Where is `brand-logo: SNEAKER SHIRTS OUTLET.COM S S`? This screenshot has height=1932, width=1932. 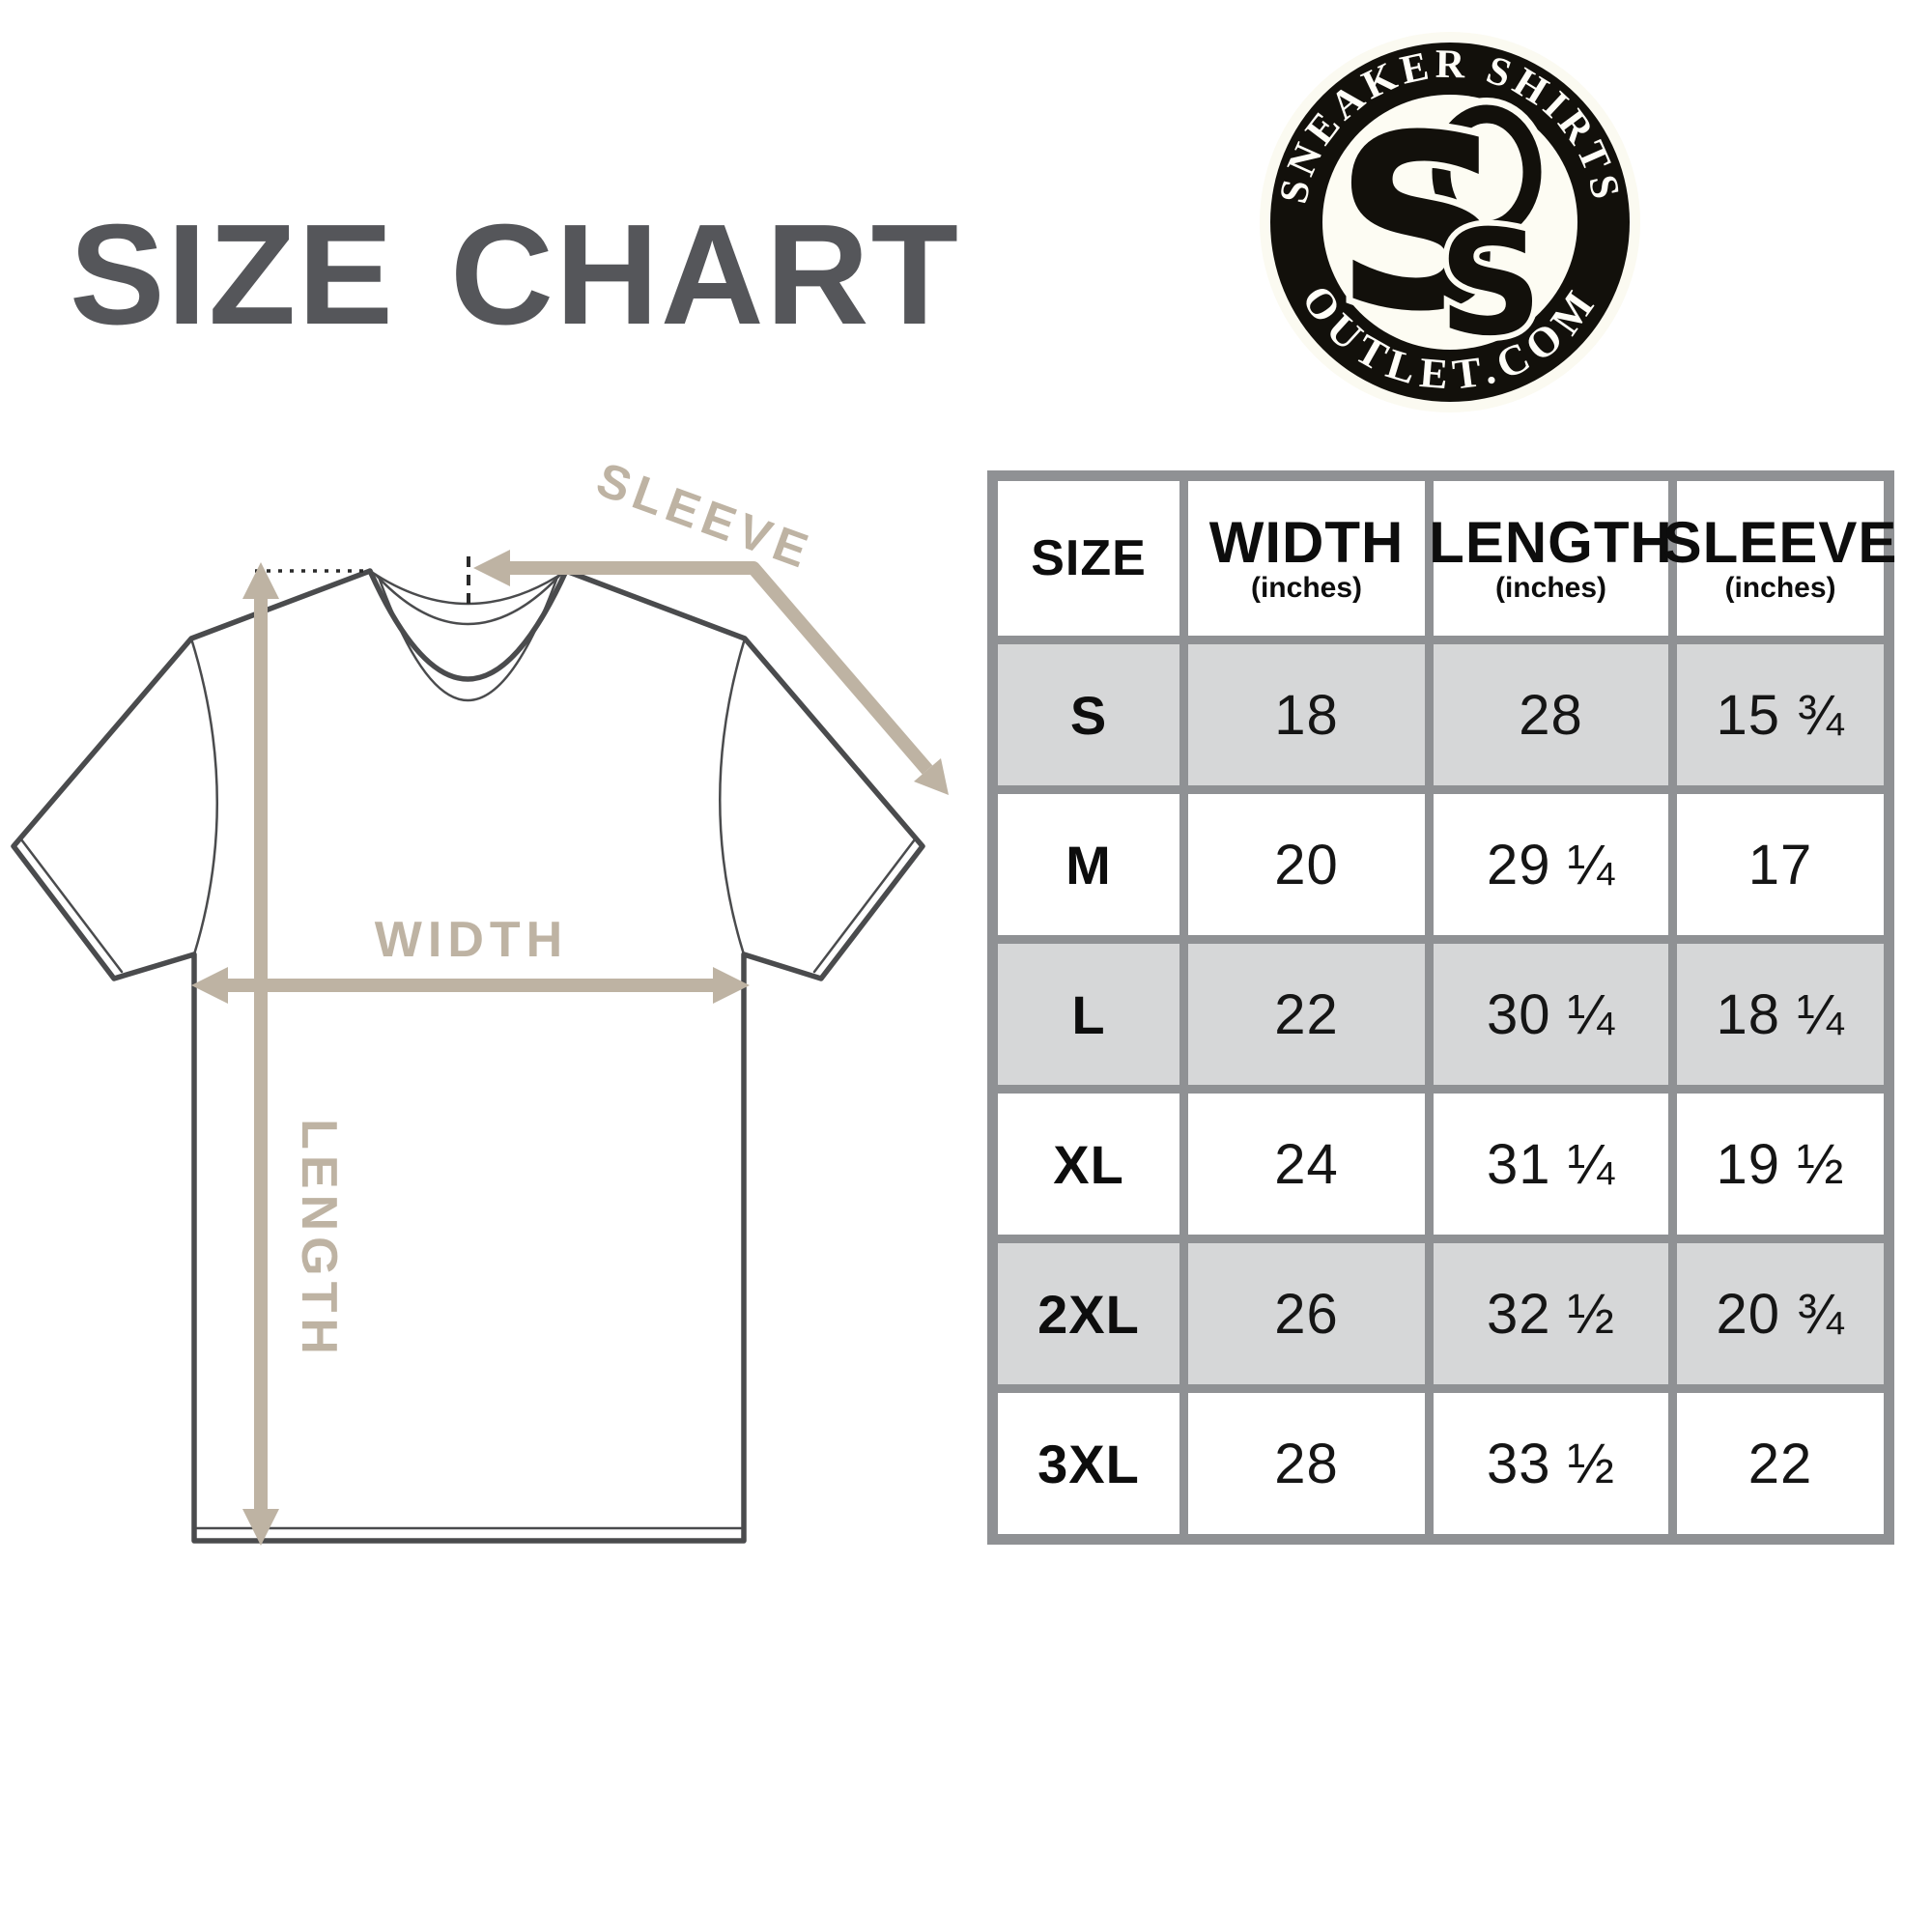
brand-logo: SNEAKER SHIRTS OUTLET.COM S S is located at coordinates (1450, 222).